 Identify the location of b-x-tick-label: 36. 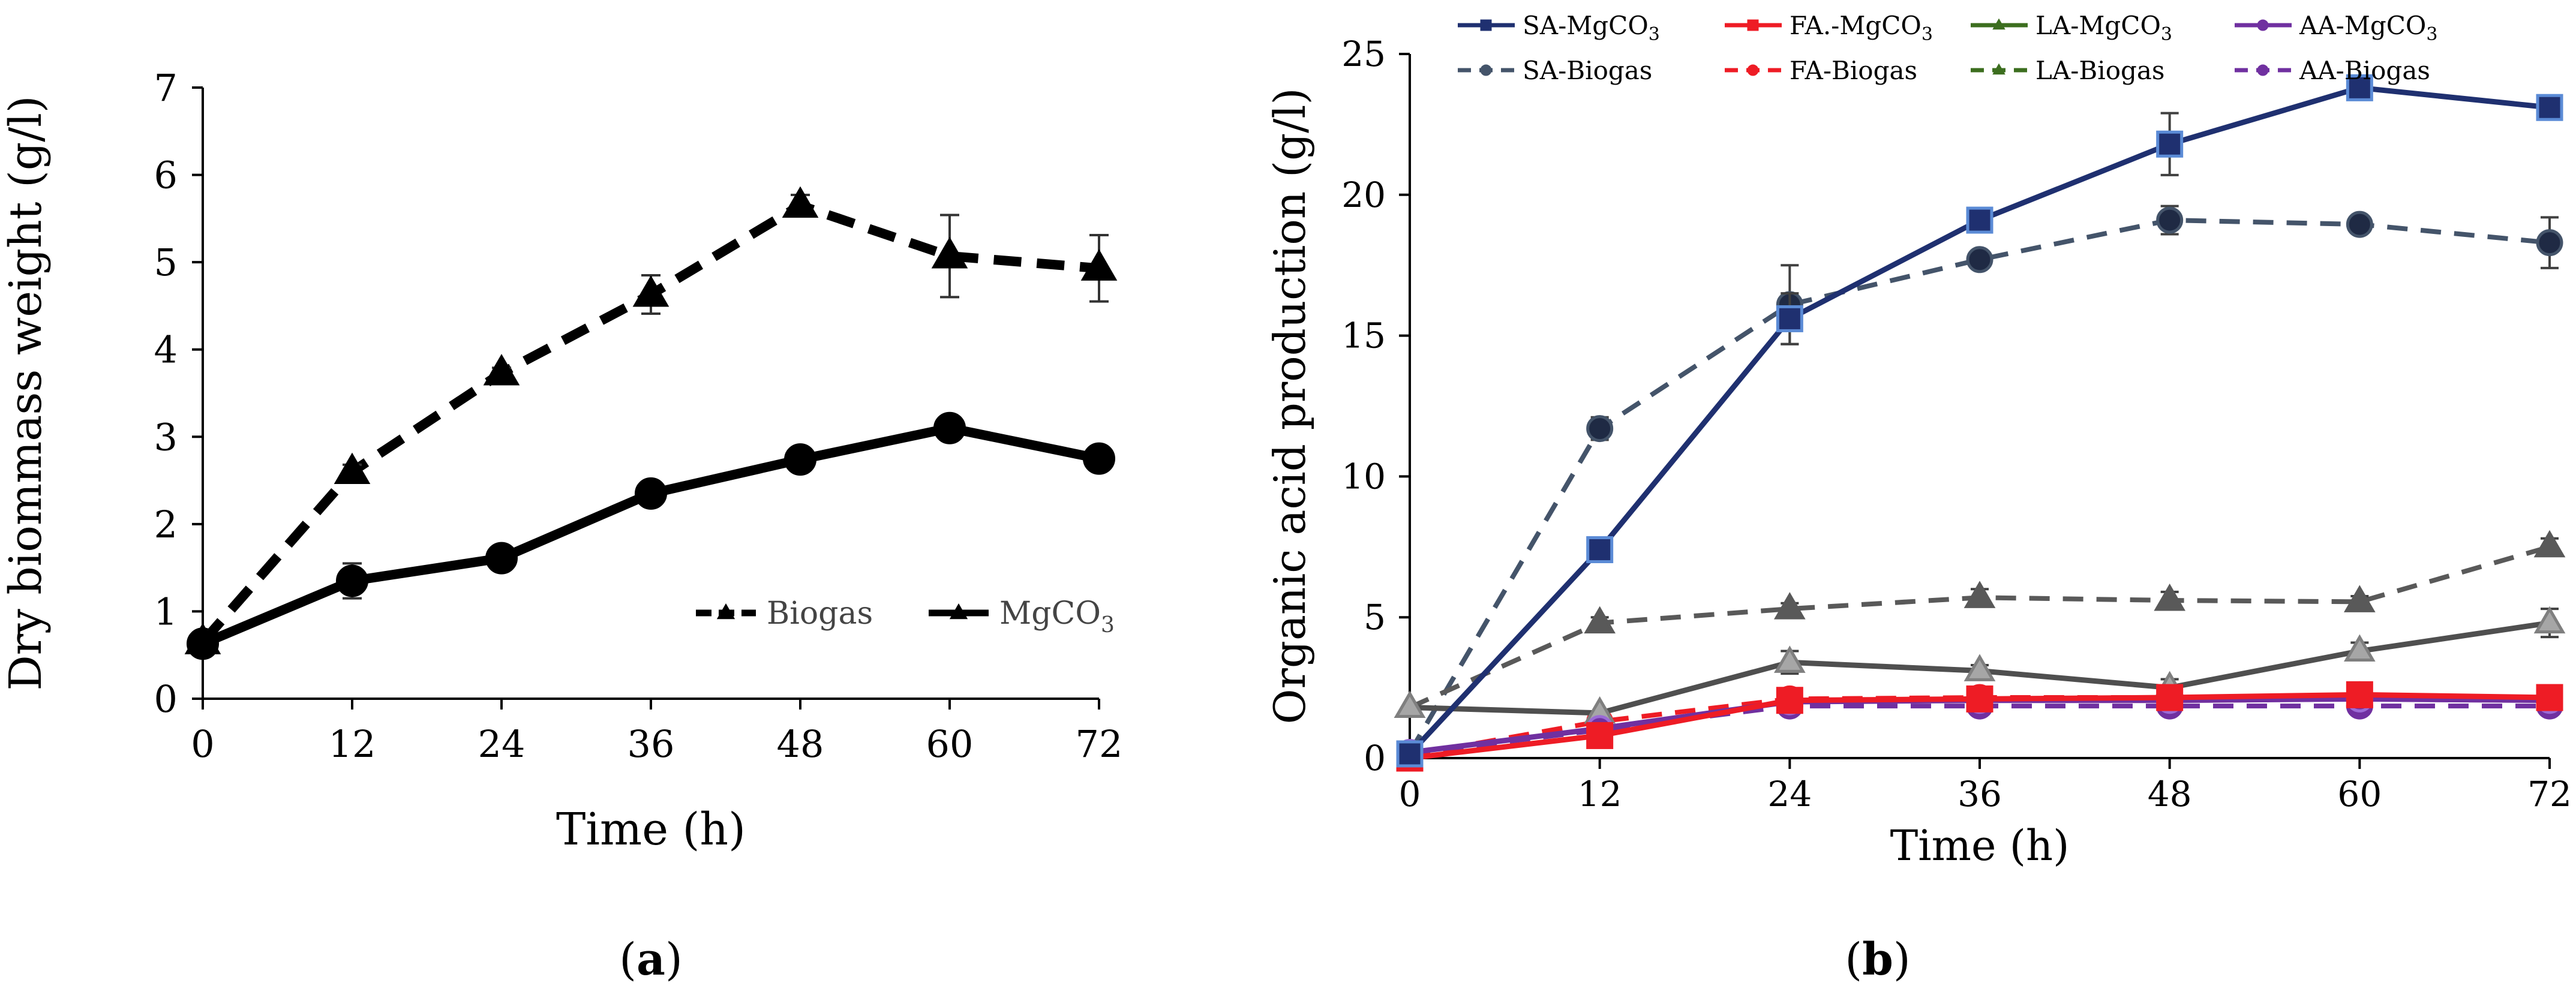
(1980, 794).